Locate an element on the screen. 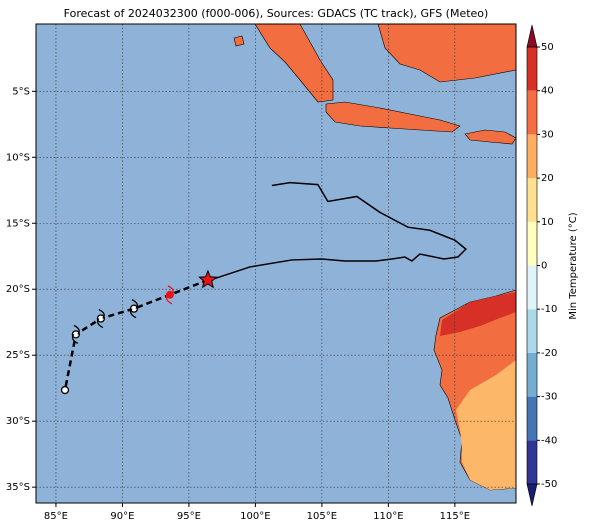 The height and width of the screenshot is (528, 591). lon-tick-label: 115°E is located at coordinates (455, 516).